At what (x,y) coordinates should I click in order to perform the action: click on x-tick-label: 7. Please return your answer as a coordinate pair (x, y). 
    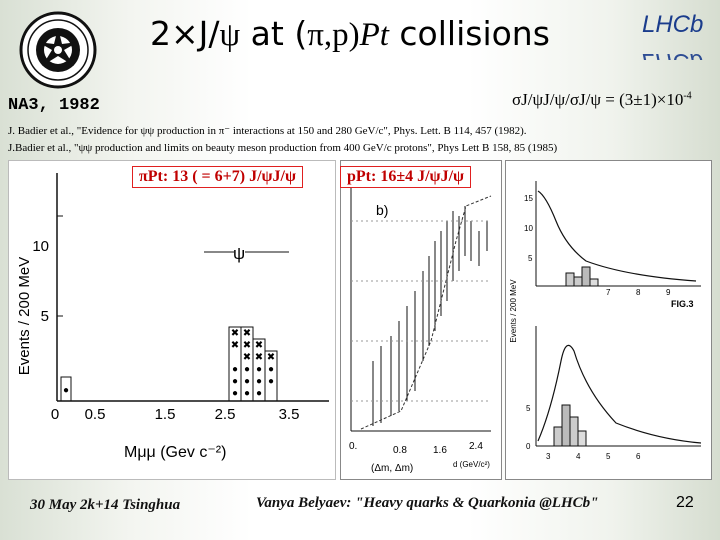
    Looking at the image, I should click on (608, 292).